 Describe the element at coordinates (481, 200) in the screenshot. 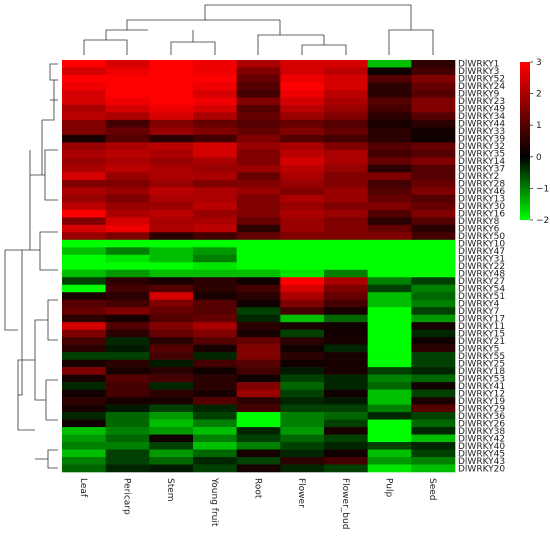

I see `row-label: DlWRKY13` at that location.